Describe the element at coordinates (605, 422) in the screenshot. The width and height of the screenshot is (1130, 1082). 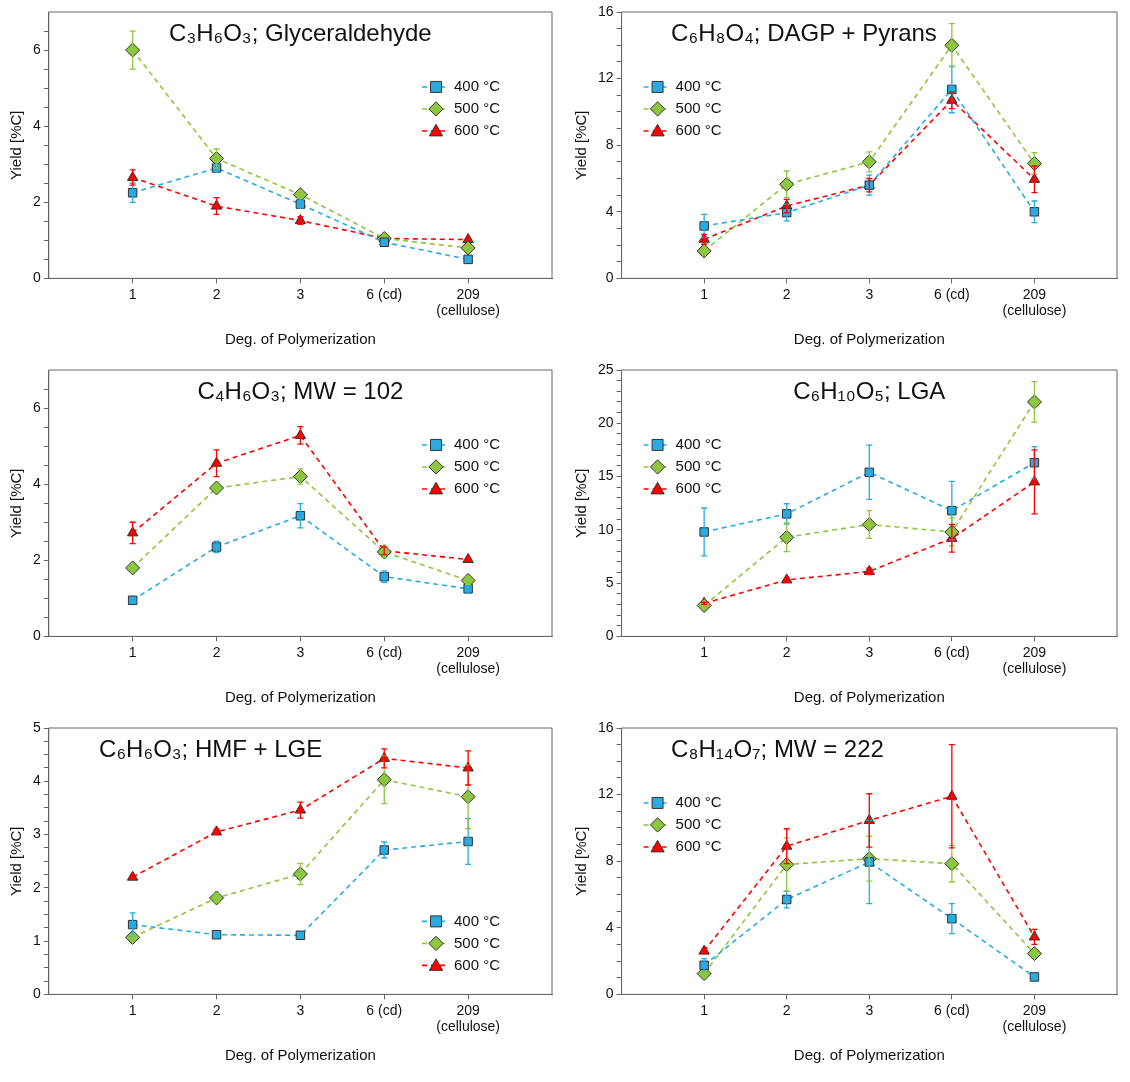
I see `y-tick-label: 20` at that location.